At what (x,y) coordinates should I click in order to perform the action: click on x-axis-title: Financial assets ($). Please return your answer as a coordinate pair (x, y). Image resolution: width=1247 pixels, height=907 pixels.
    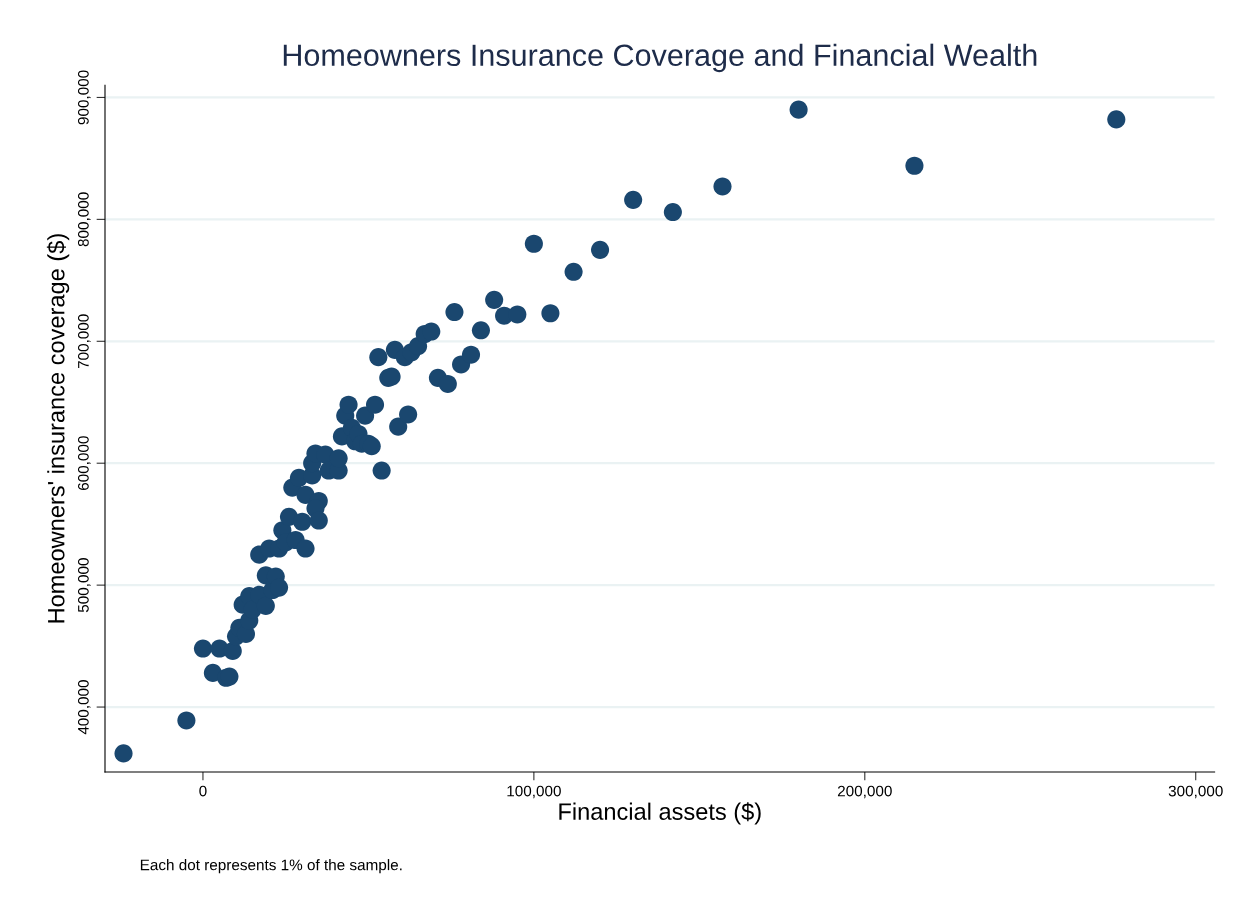
    Looking at the image, I should click on (660, 813).